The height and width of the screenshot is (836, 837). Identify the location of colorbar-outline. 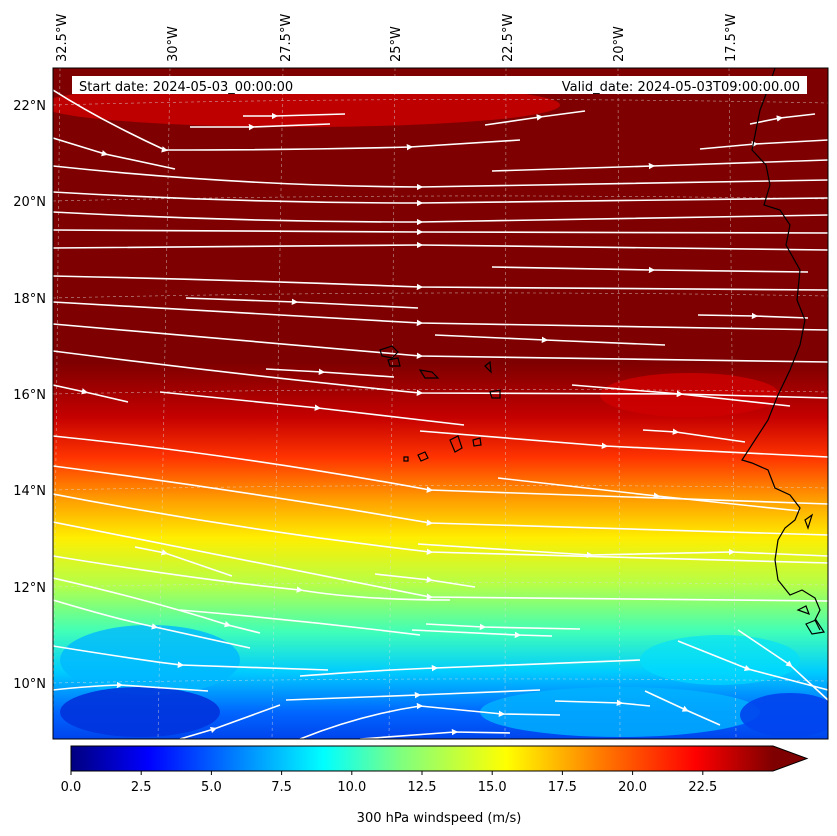
(439, 758).